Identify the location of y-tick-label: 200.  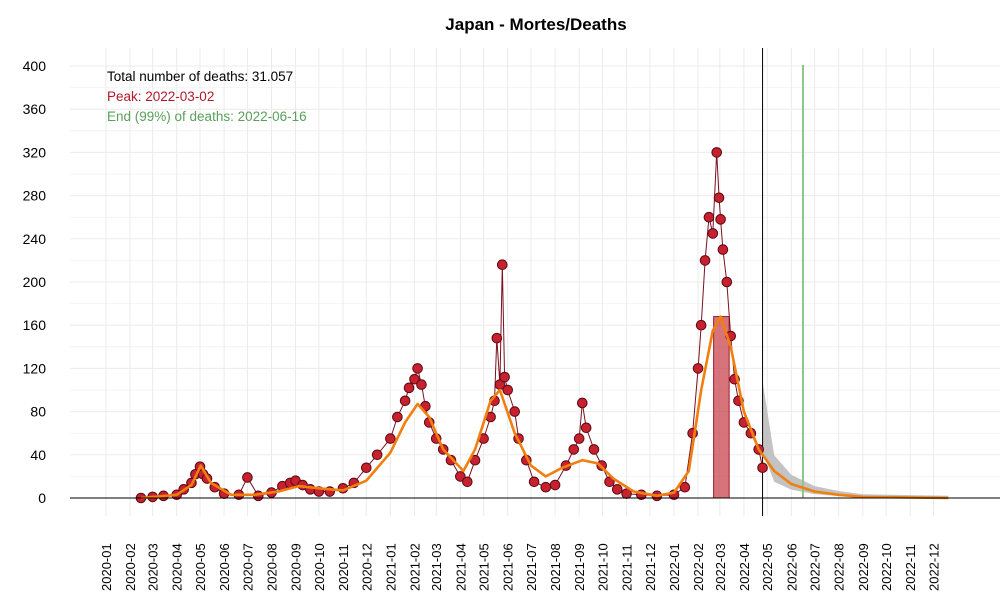
(35, 282).